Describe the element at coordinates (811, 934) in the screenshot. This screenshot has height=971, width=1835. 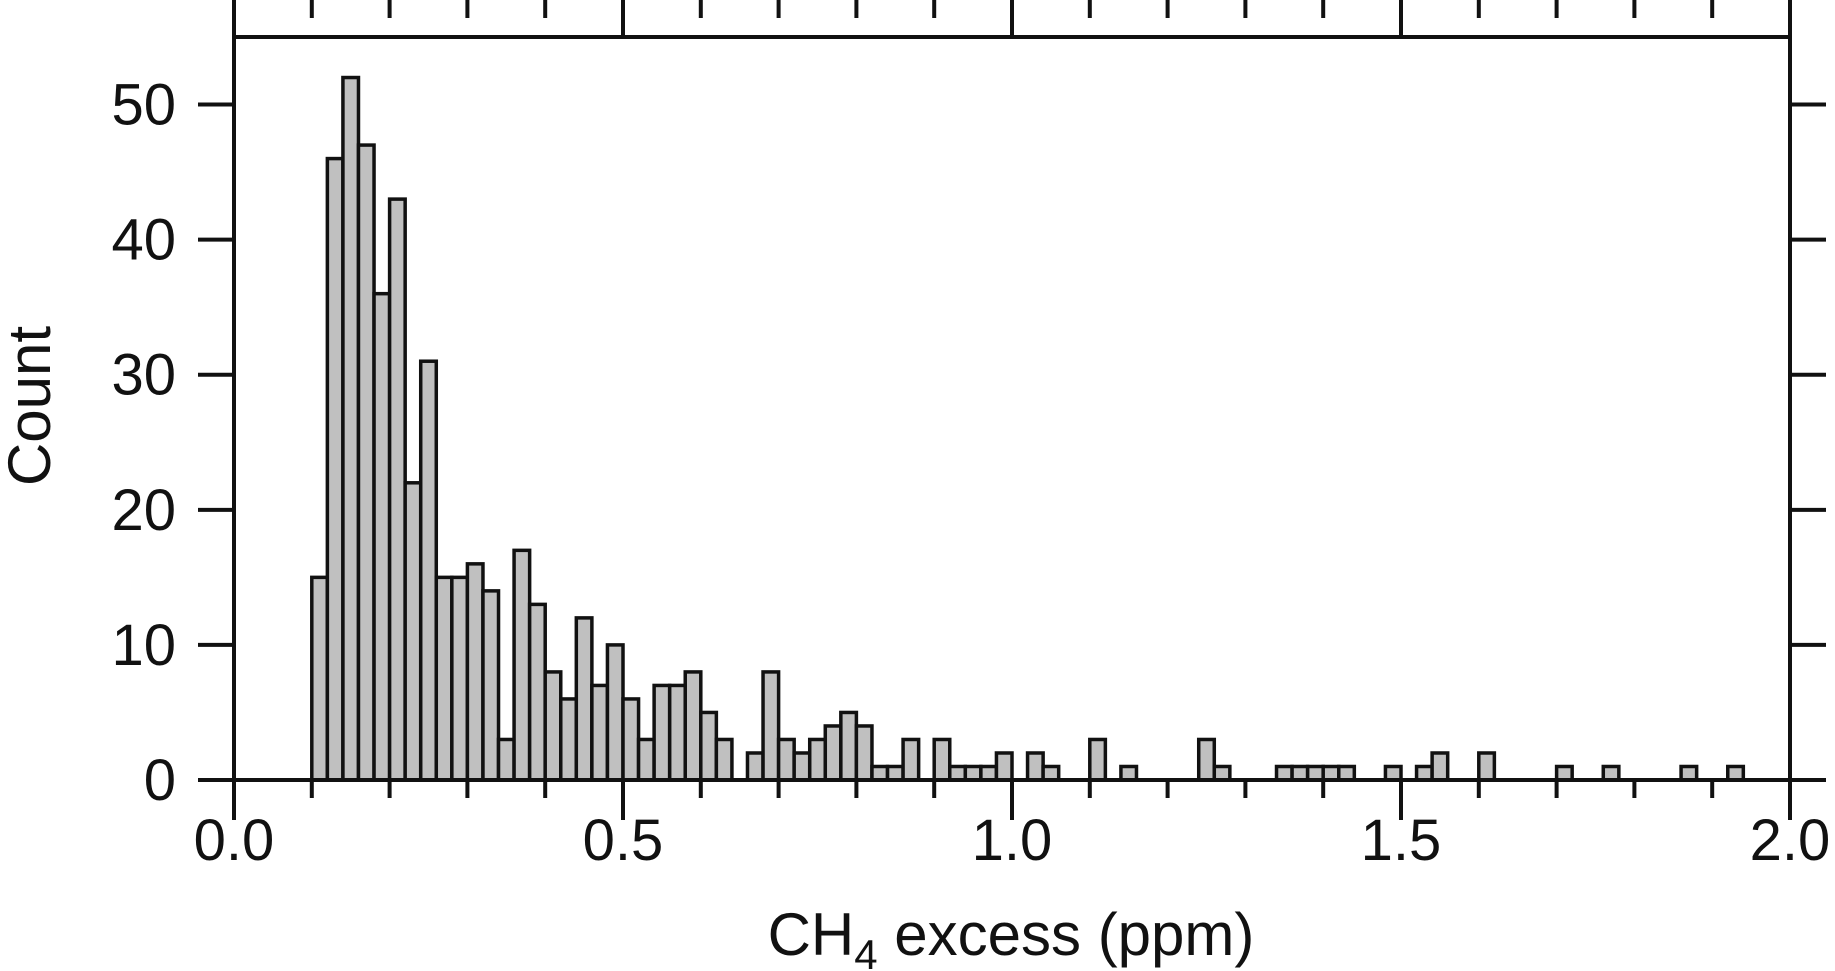
I see `x-axis-title-main: CH` at that location.